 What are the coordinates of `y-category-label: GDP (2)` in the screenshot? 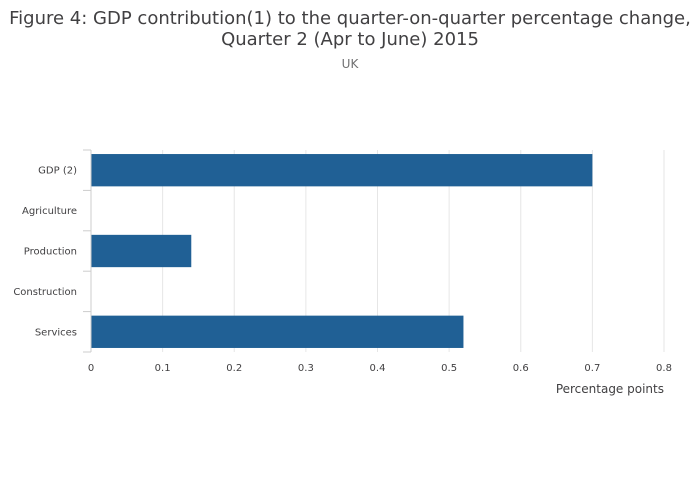 It's located at (57, 171).